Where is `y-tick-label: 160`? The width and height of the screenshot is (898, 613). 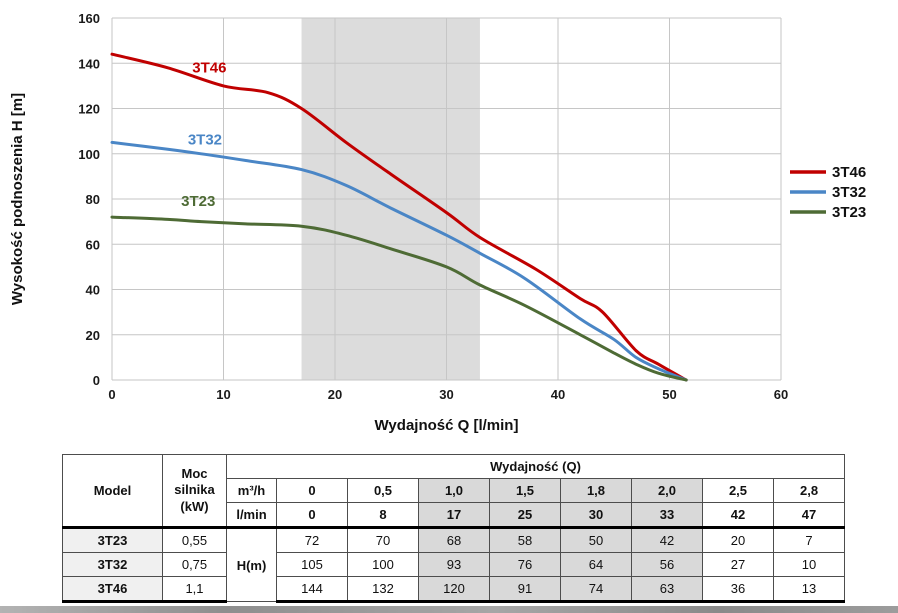 y-tick-label: 160 is located at coordinates (89, 18).